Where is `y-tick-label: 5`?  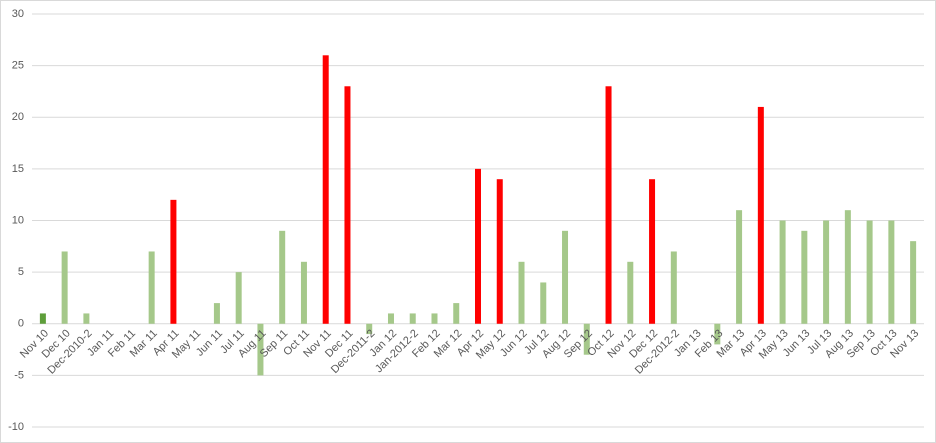 y-tick-label: 5 is located at coordinates (21, 272).